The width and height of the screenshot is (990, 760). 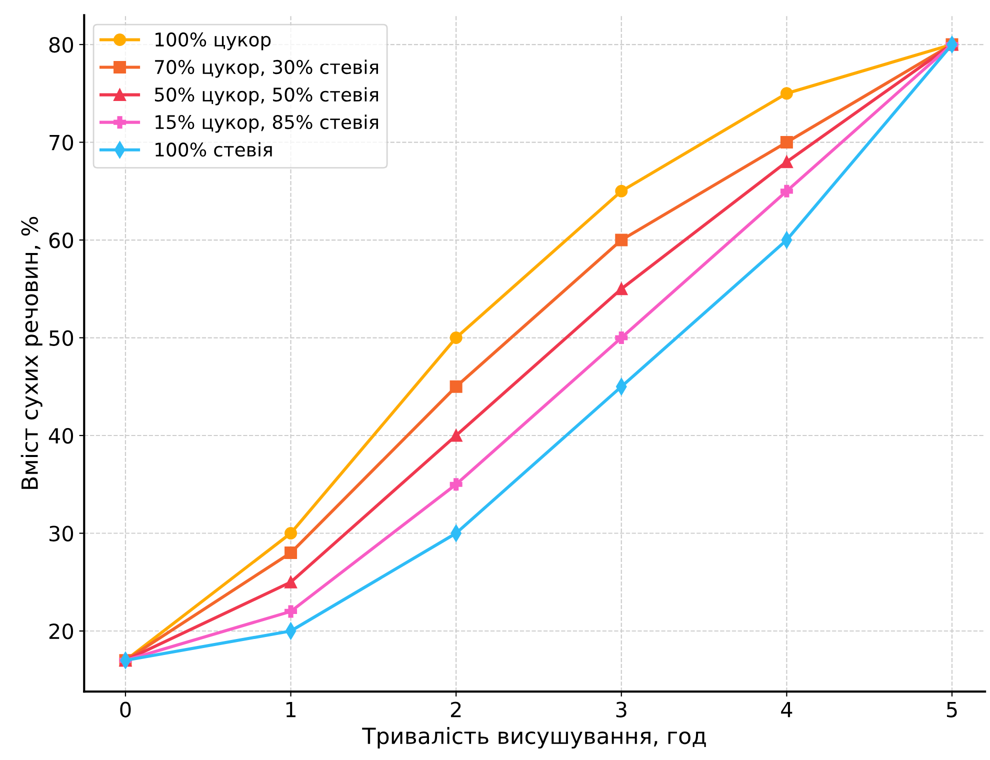 What do you see at coordinates (267, 123) in the screenshot?
I see `legend-label: 15% цукор, 85% стевія` at bounding box center [267, 123].